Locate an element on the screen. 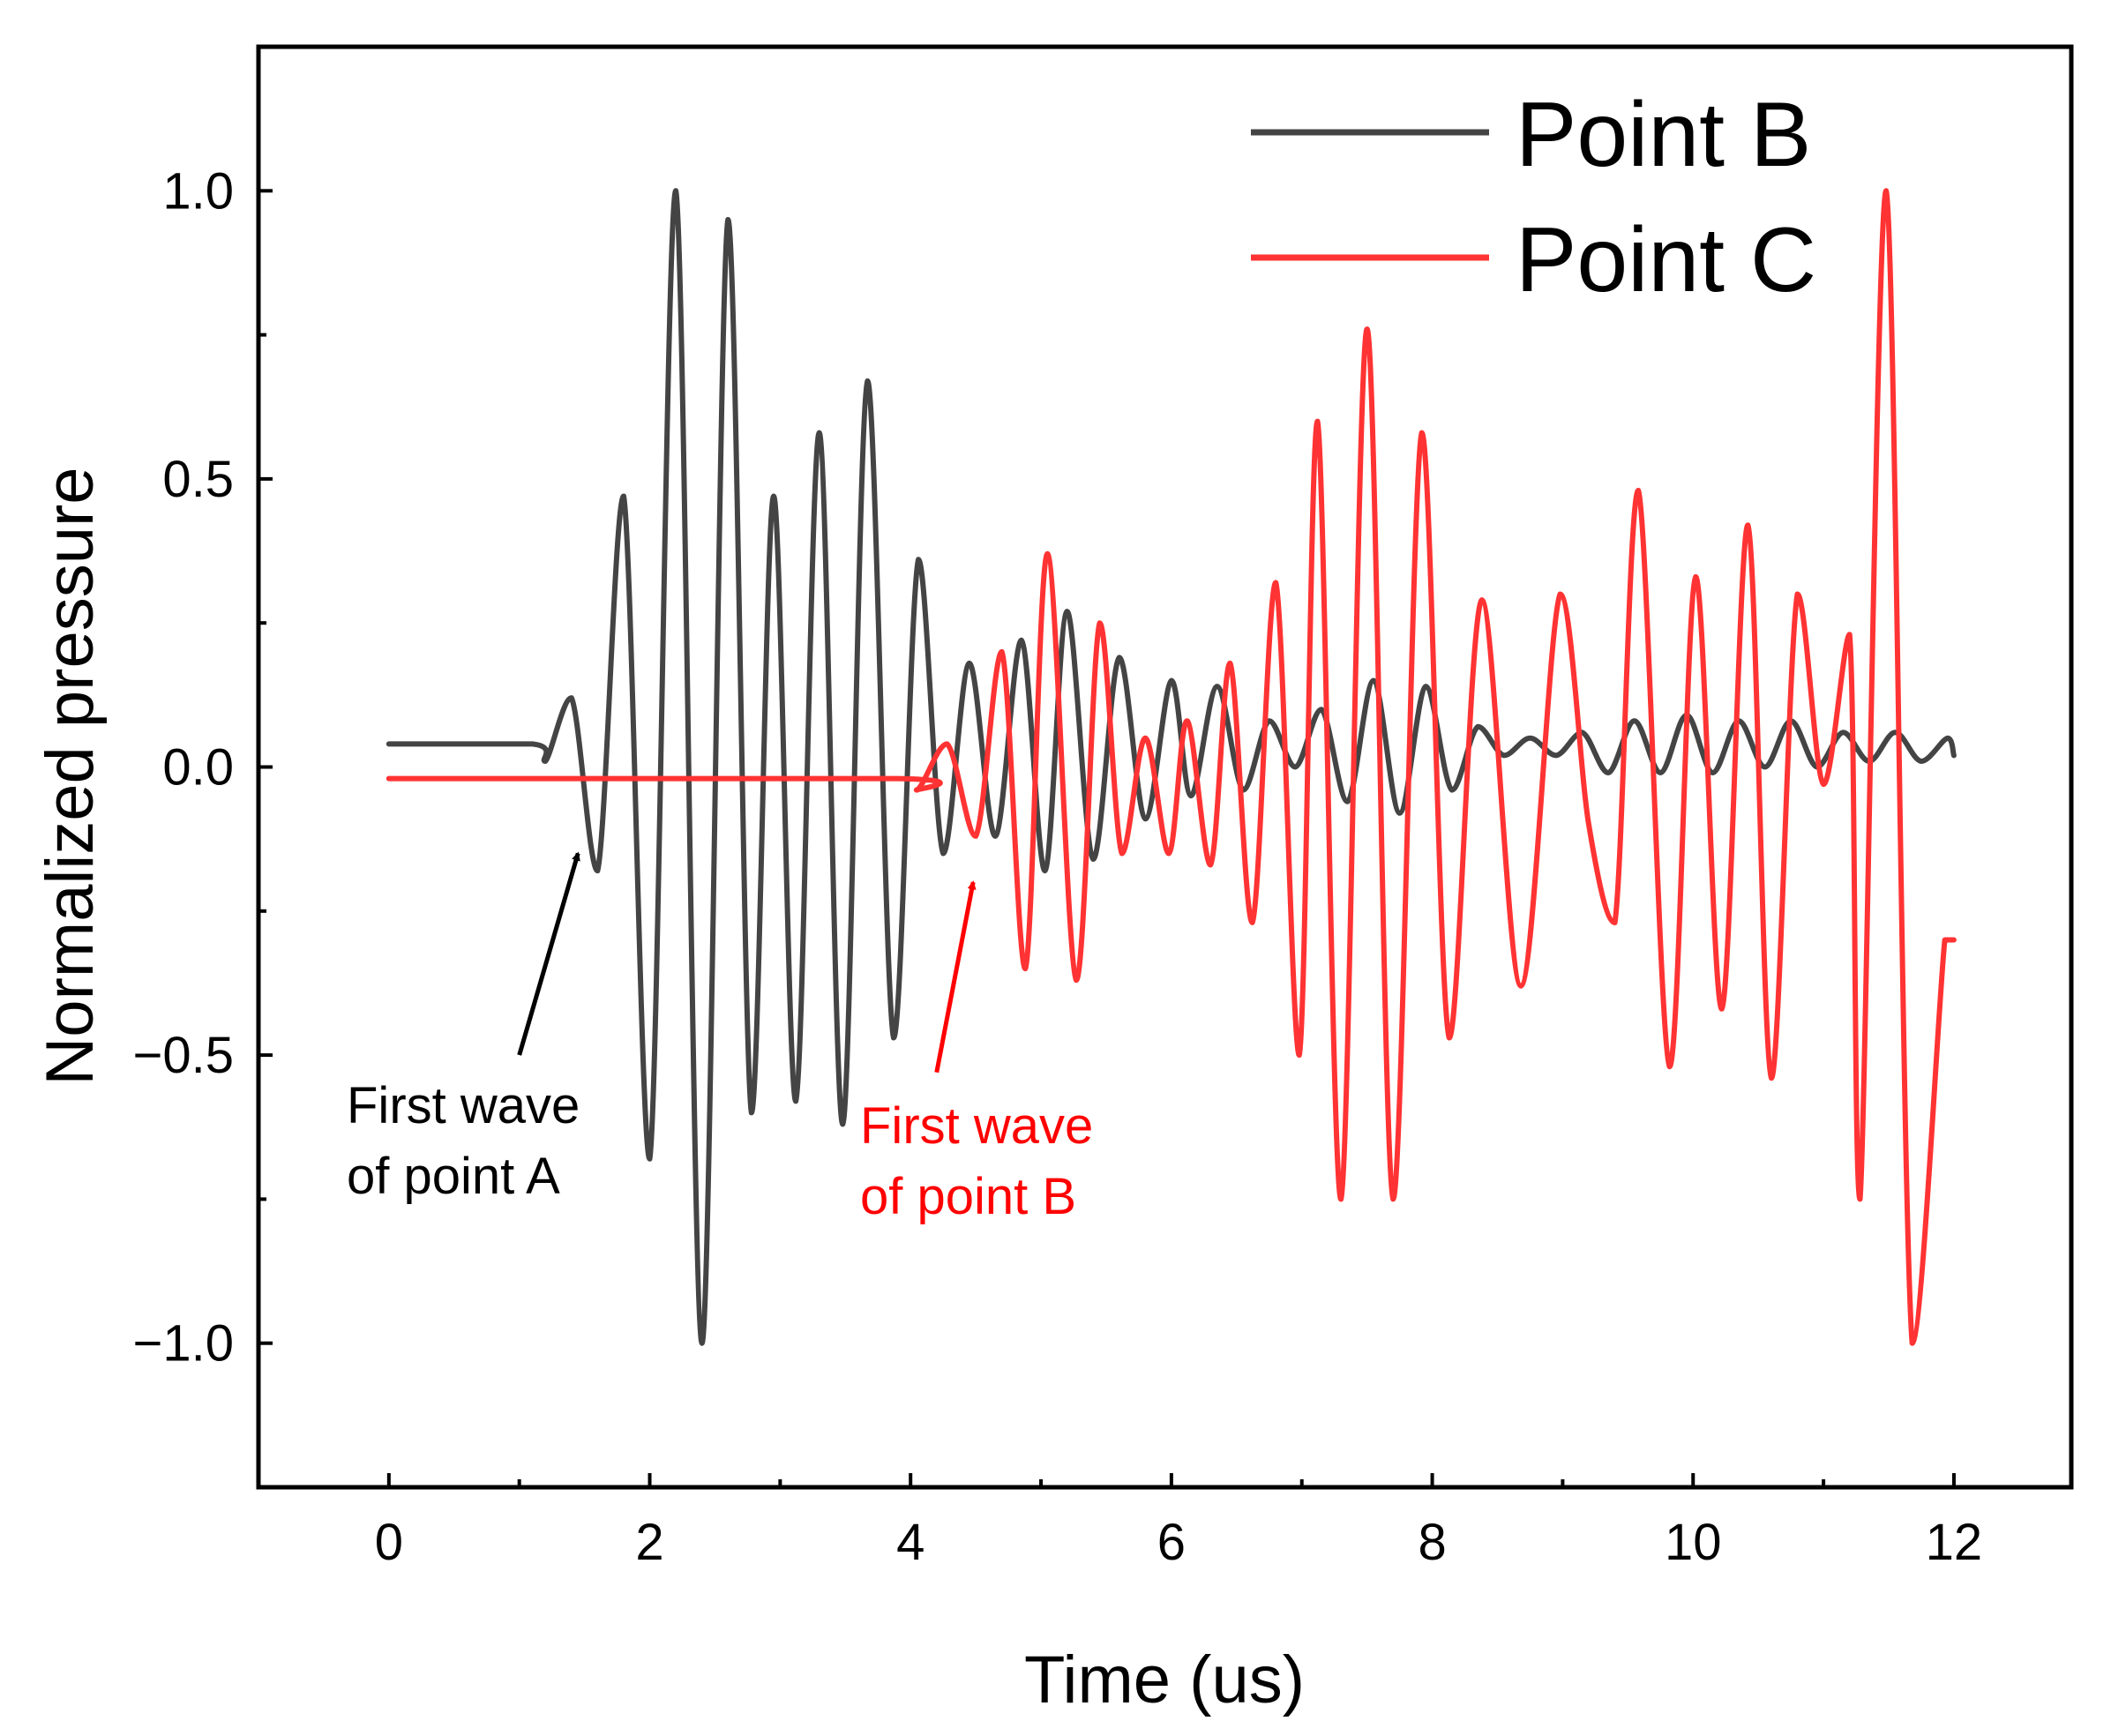 The height and width of the screenshot is (1736, 2111). y-tick-label: 0.5 is located at coordinates (198, 479).